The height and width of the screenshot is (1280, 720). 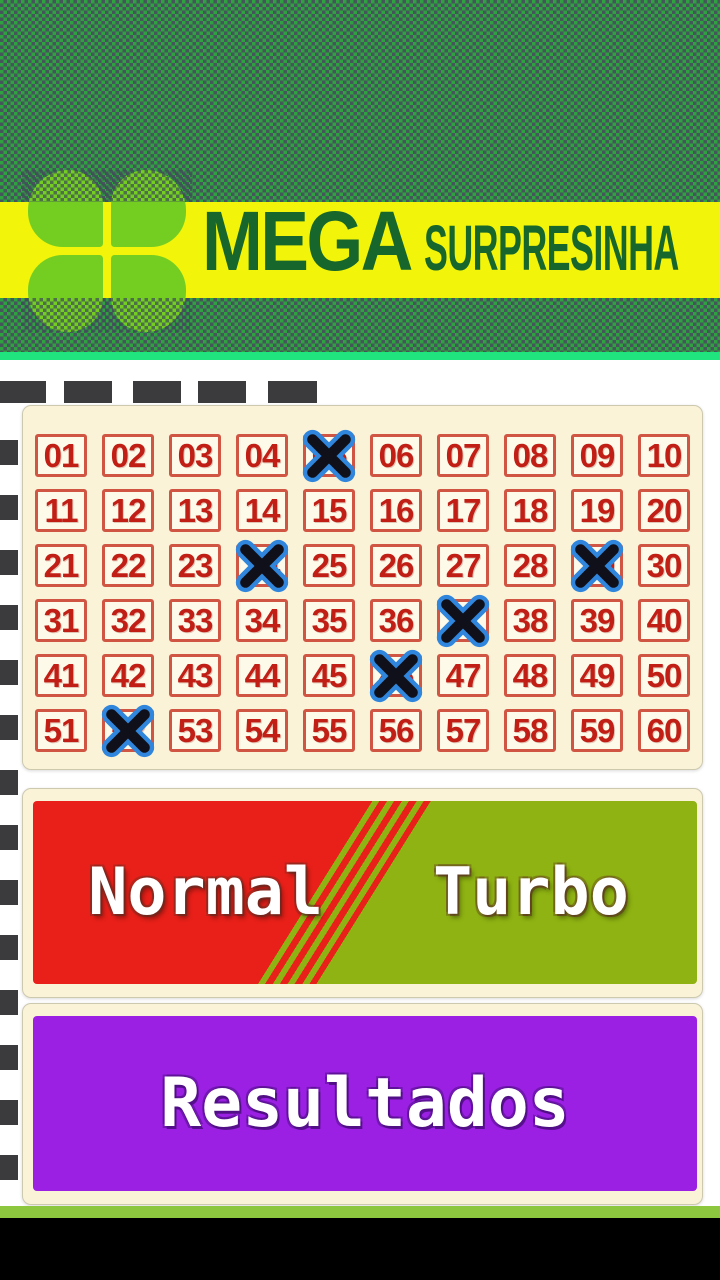 What do you see at coordinates (531, 892) in the screenshot?
I see `turbo-button: Turbo` at bounding box center [531, 892].